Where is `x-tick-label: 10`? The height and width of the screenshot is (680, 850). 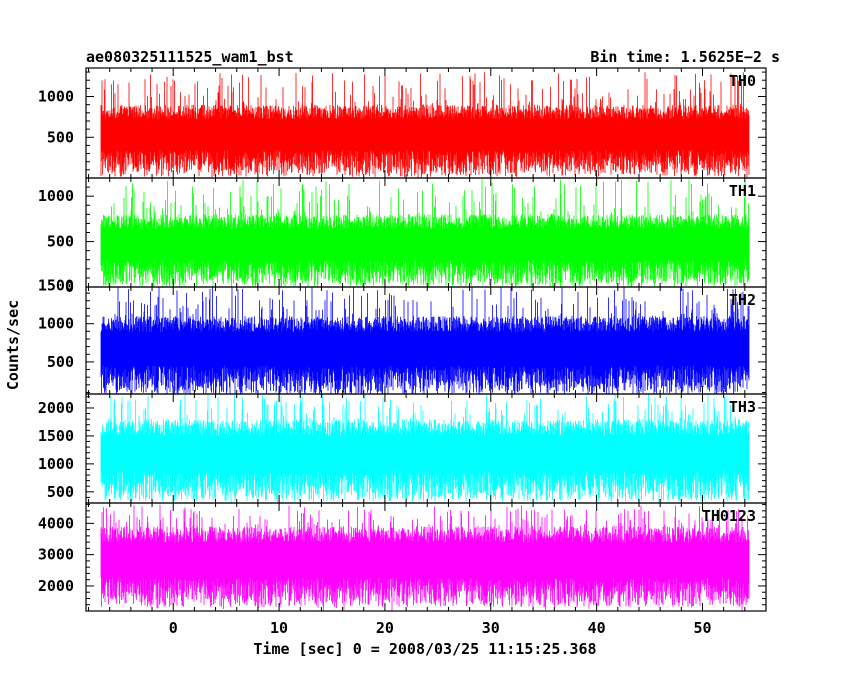 x-tick-label: 10 is located at coordinates (279, 628).